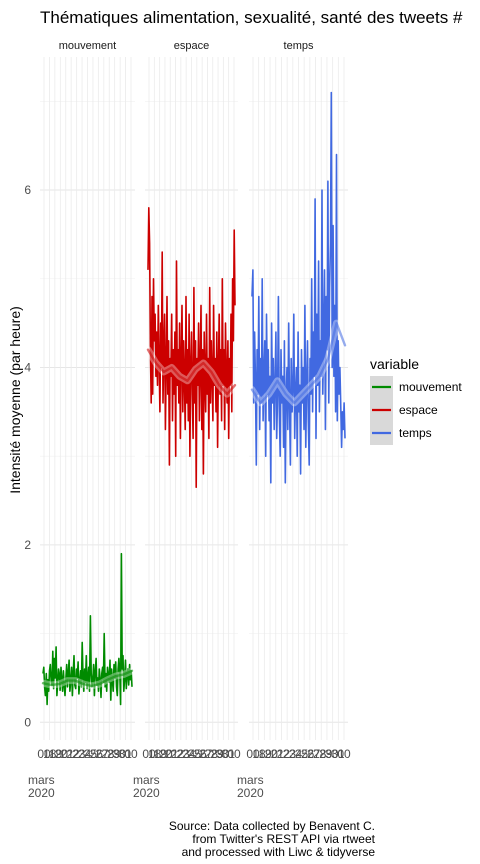 The height and width of the screenshot is (864, 480). I want to click on facet-strip-label: temps, so click(299, 46).